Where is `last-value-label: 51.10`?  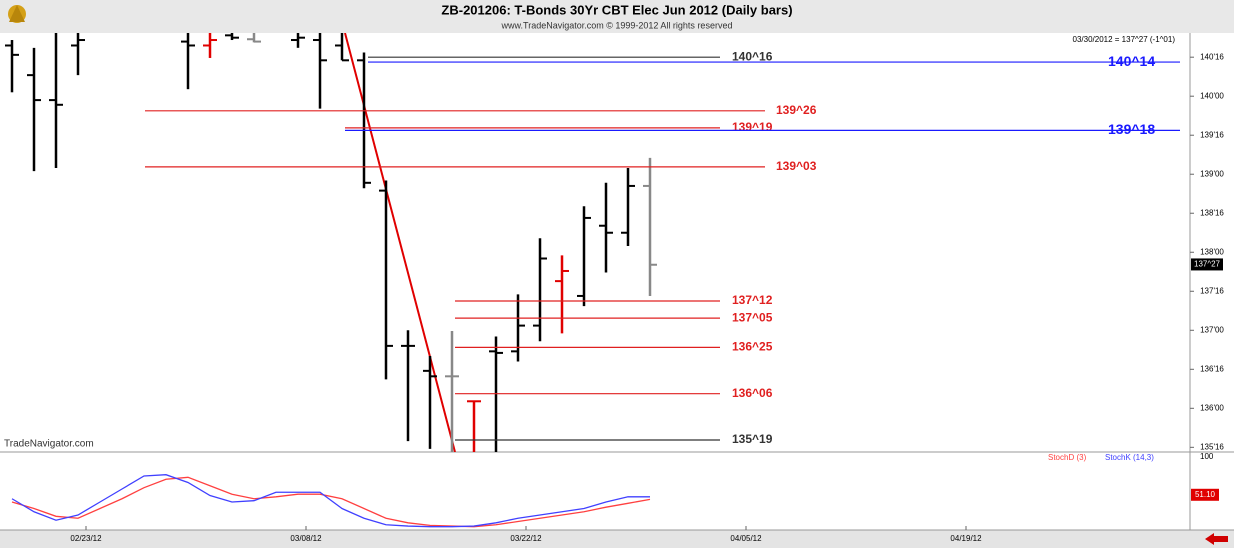 last-value-label: 51.10 is located at coordinates (1205, 494).